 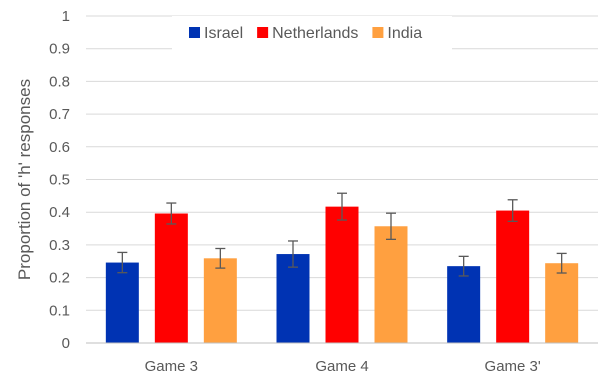 I want to click on y-tick-label: 0, so click(x=66, y=343).